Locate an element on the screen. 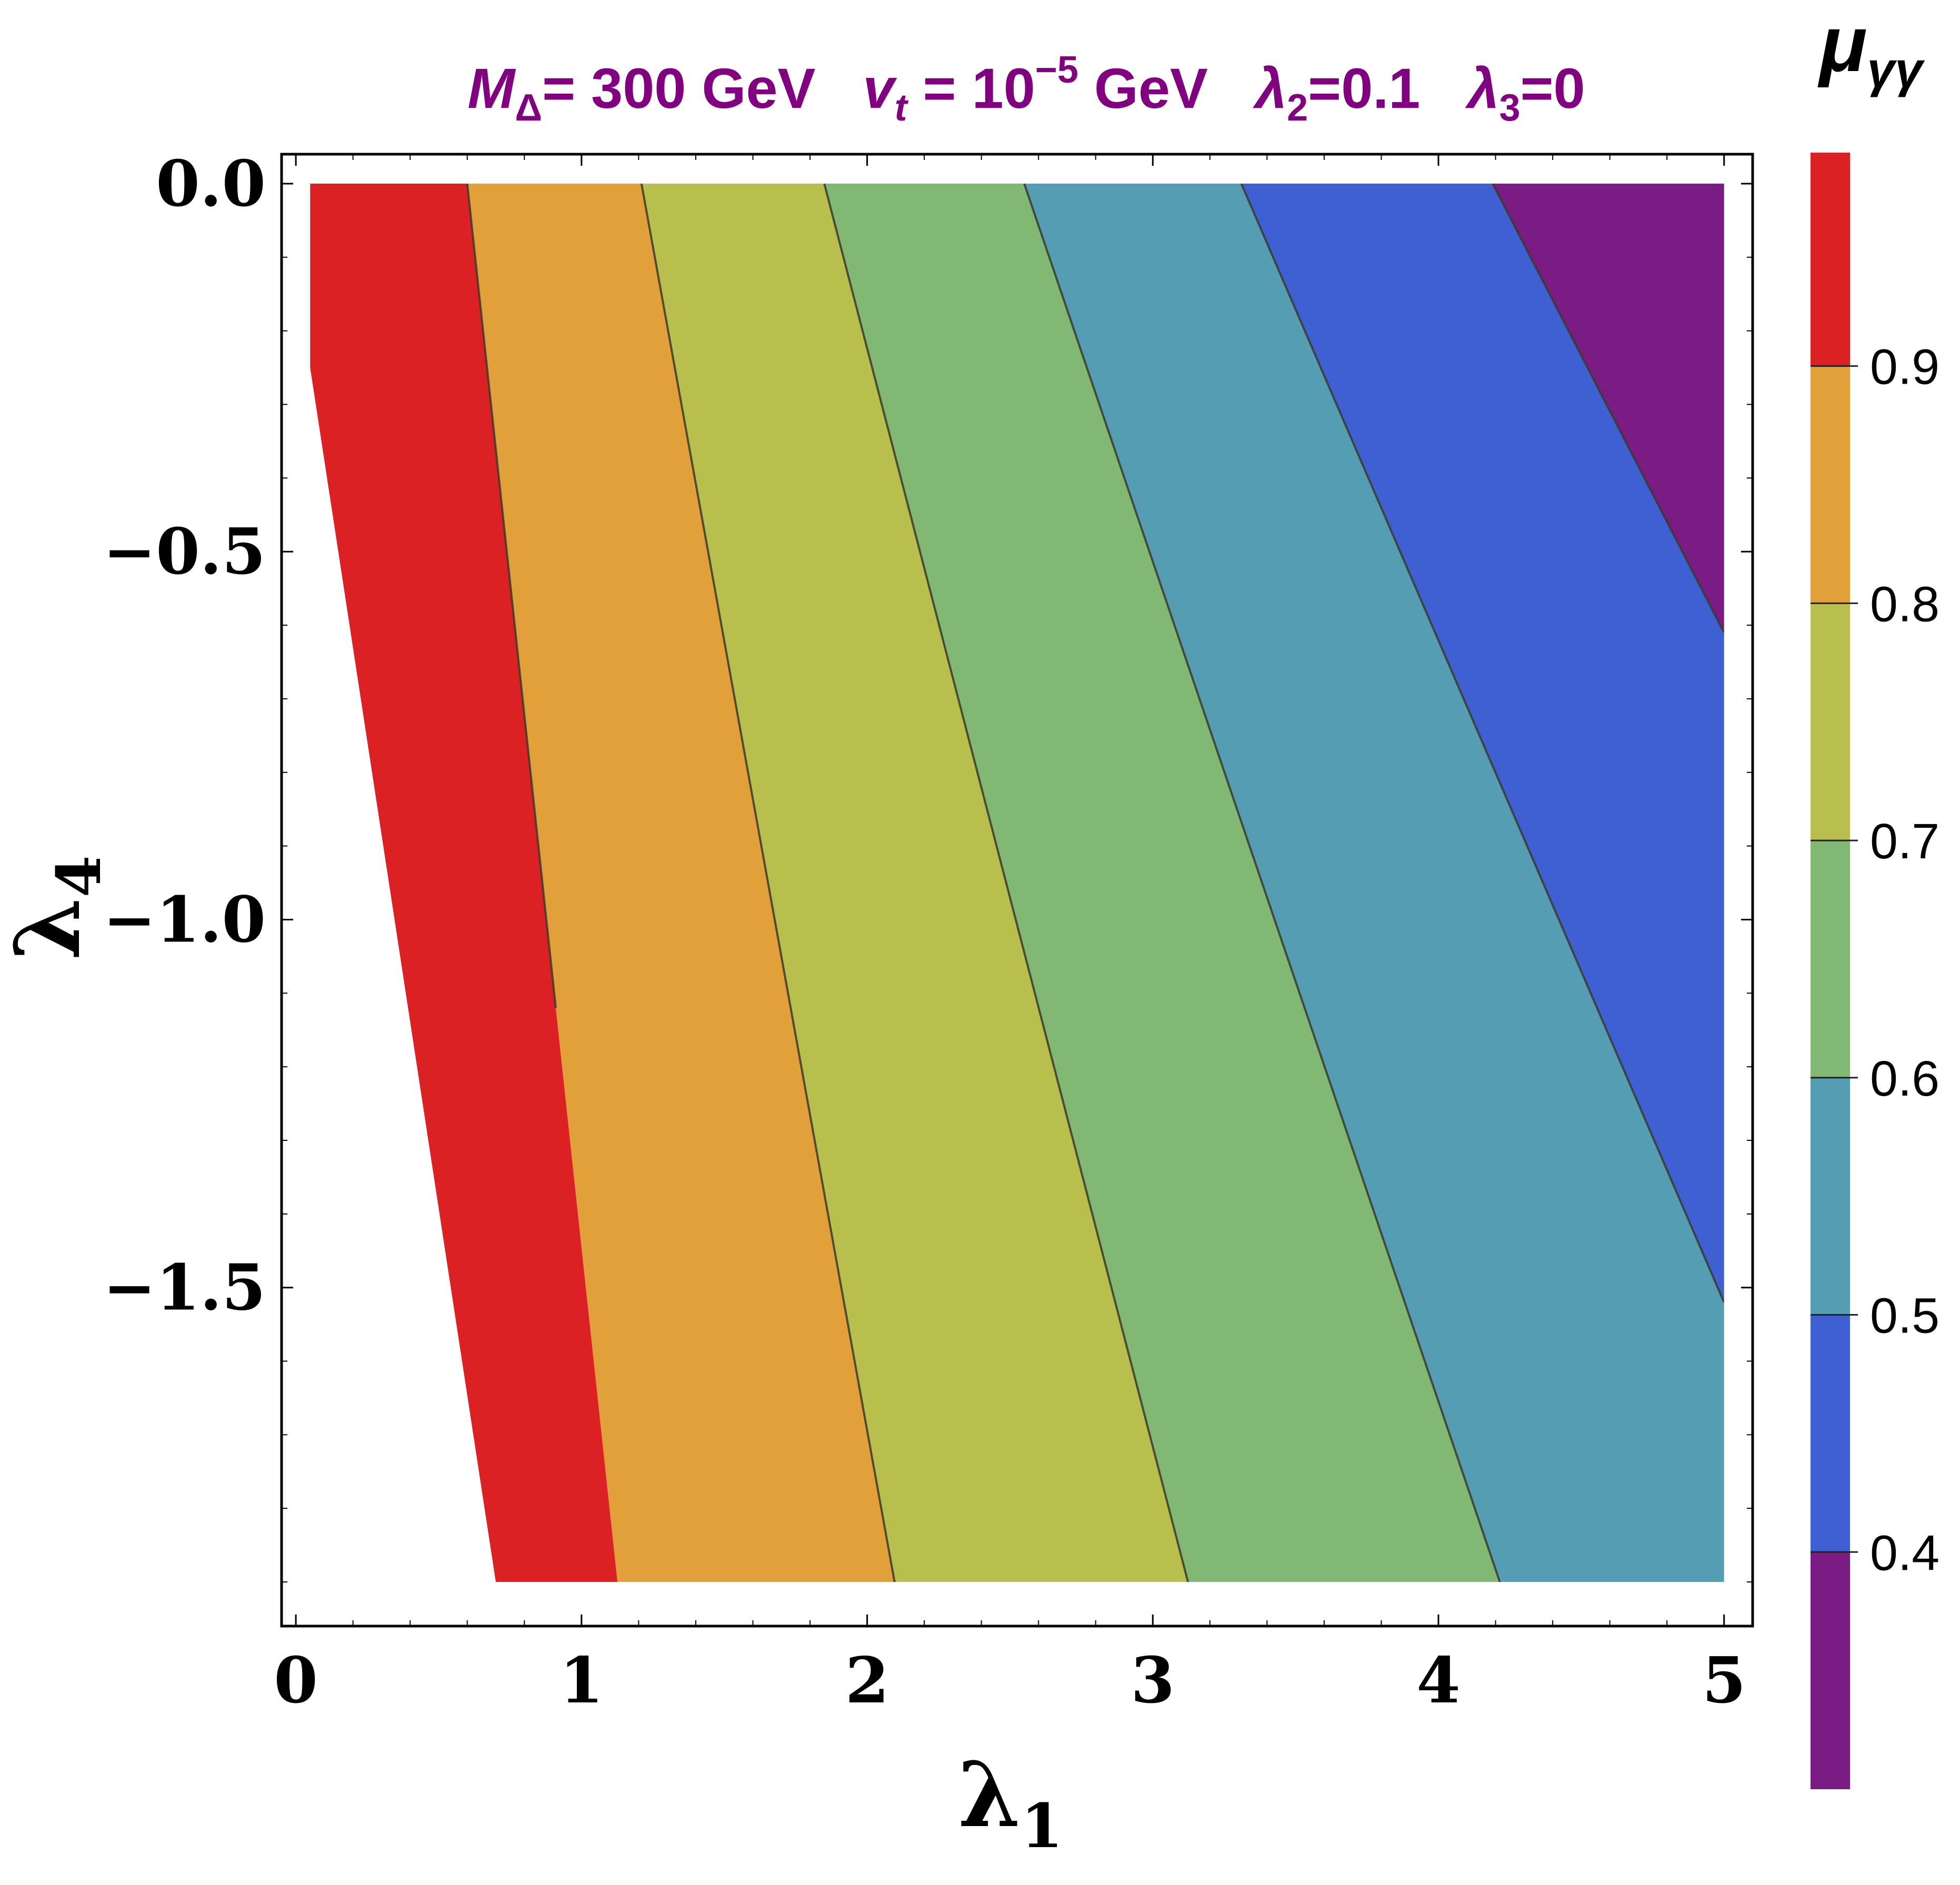  colorbar-tick-label: 0.4 is located at coordinates (1904, 1553).